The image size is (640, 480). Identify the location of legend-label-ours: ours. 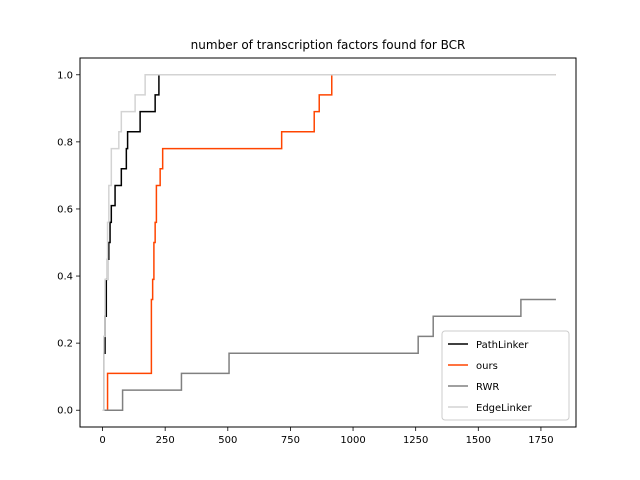
(487, 366).